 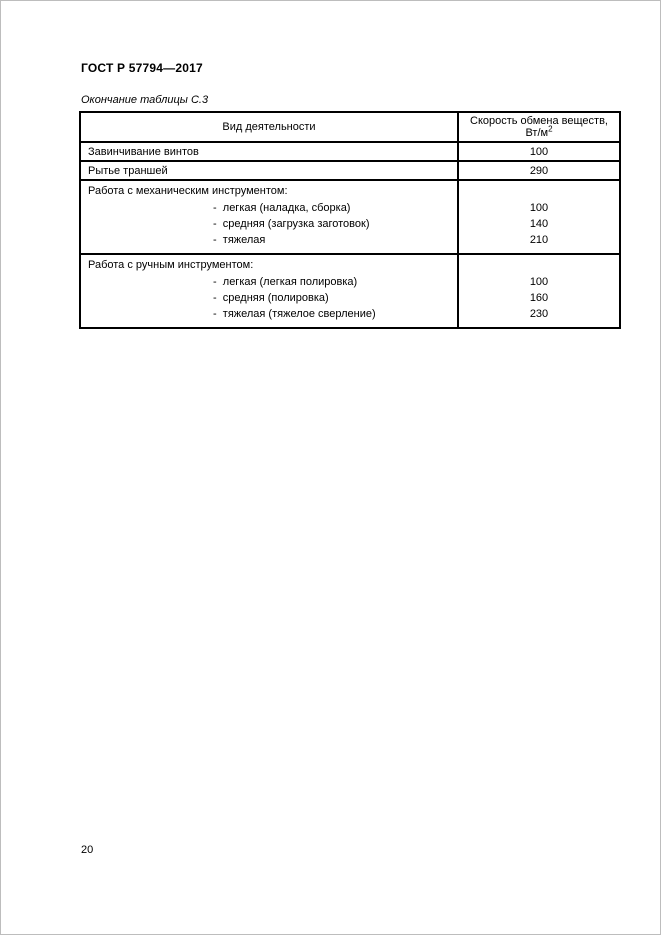 I want to click on group-item-value: 230, so click(x=539, y=314).